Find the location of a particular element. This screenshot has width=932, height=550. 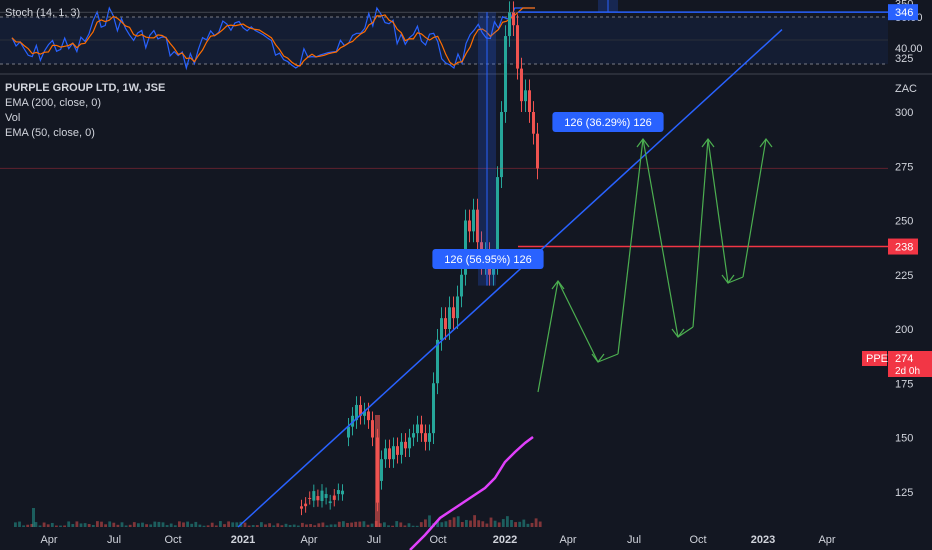

symbol-legend: PURPLE GROUP LTD, 1W, JSE is located at coordinates (85, 88).